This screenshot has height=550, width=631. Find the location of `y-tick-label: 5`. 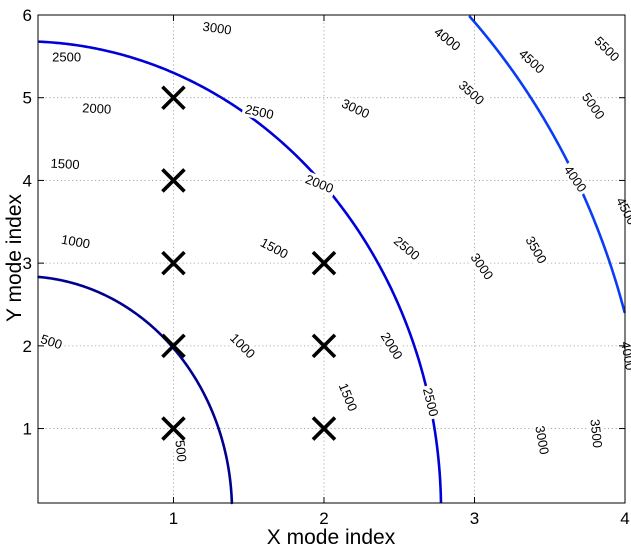

y-tick-label: 5 is located at coordinates (27, 98).